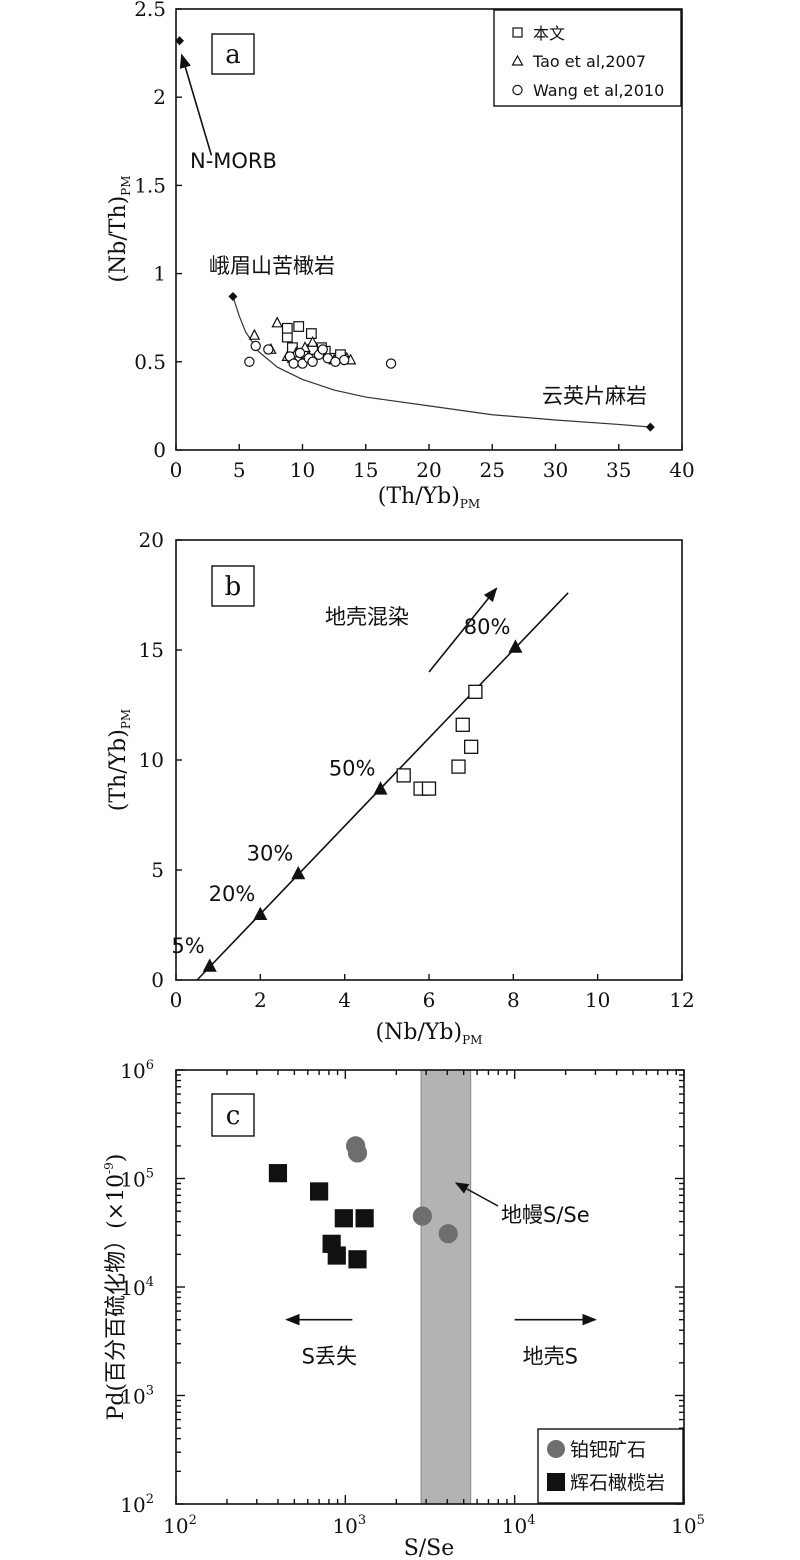  What do you see at coordinates (429, 497) in the screenshot?
I see `panel-a-x-axis-label: (Th/Yb)PM` at bounding box center [429, 497].